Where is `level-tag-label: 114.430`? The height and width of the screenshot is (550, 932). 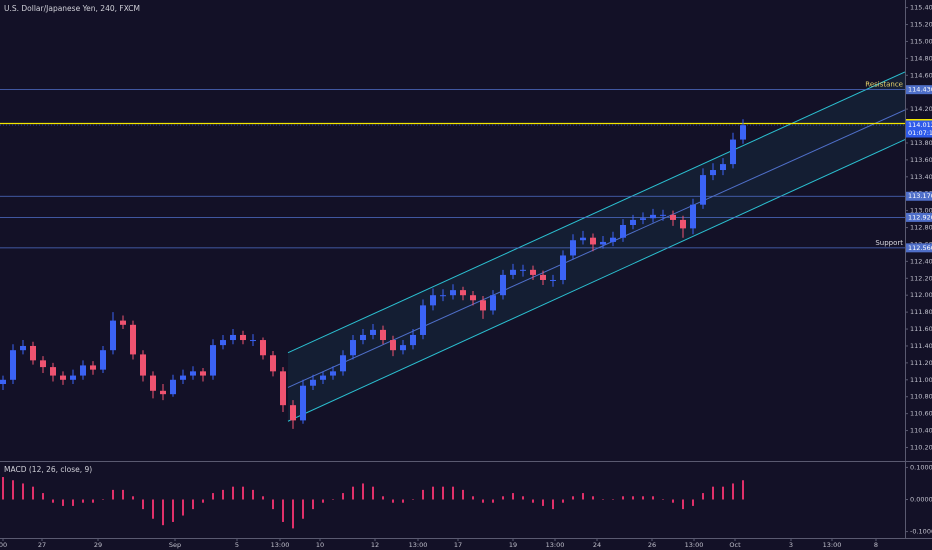 level-tag-label: 114.430 is located at coordinates (920, 90).